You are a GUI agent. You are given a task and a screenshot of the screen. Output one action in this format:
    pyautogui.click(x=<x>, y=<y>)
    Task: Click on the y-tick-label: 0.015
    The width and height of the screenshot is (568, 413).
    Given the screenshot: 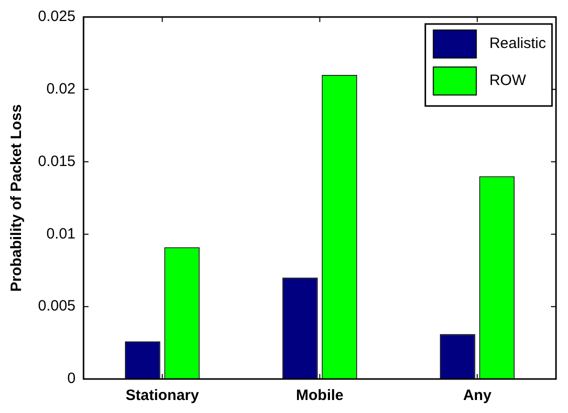 What is the action you would take?
    pyautogui.click(x=57, y=161)
    